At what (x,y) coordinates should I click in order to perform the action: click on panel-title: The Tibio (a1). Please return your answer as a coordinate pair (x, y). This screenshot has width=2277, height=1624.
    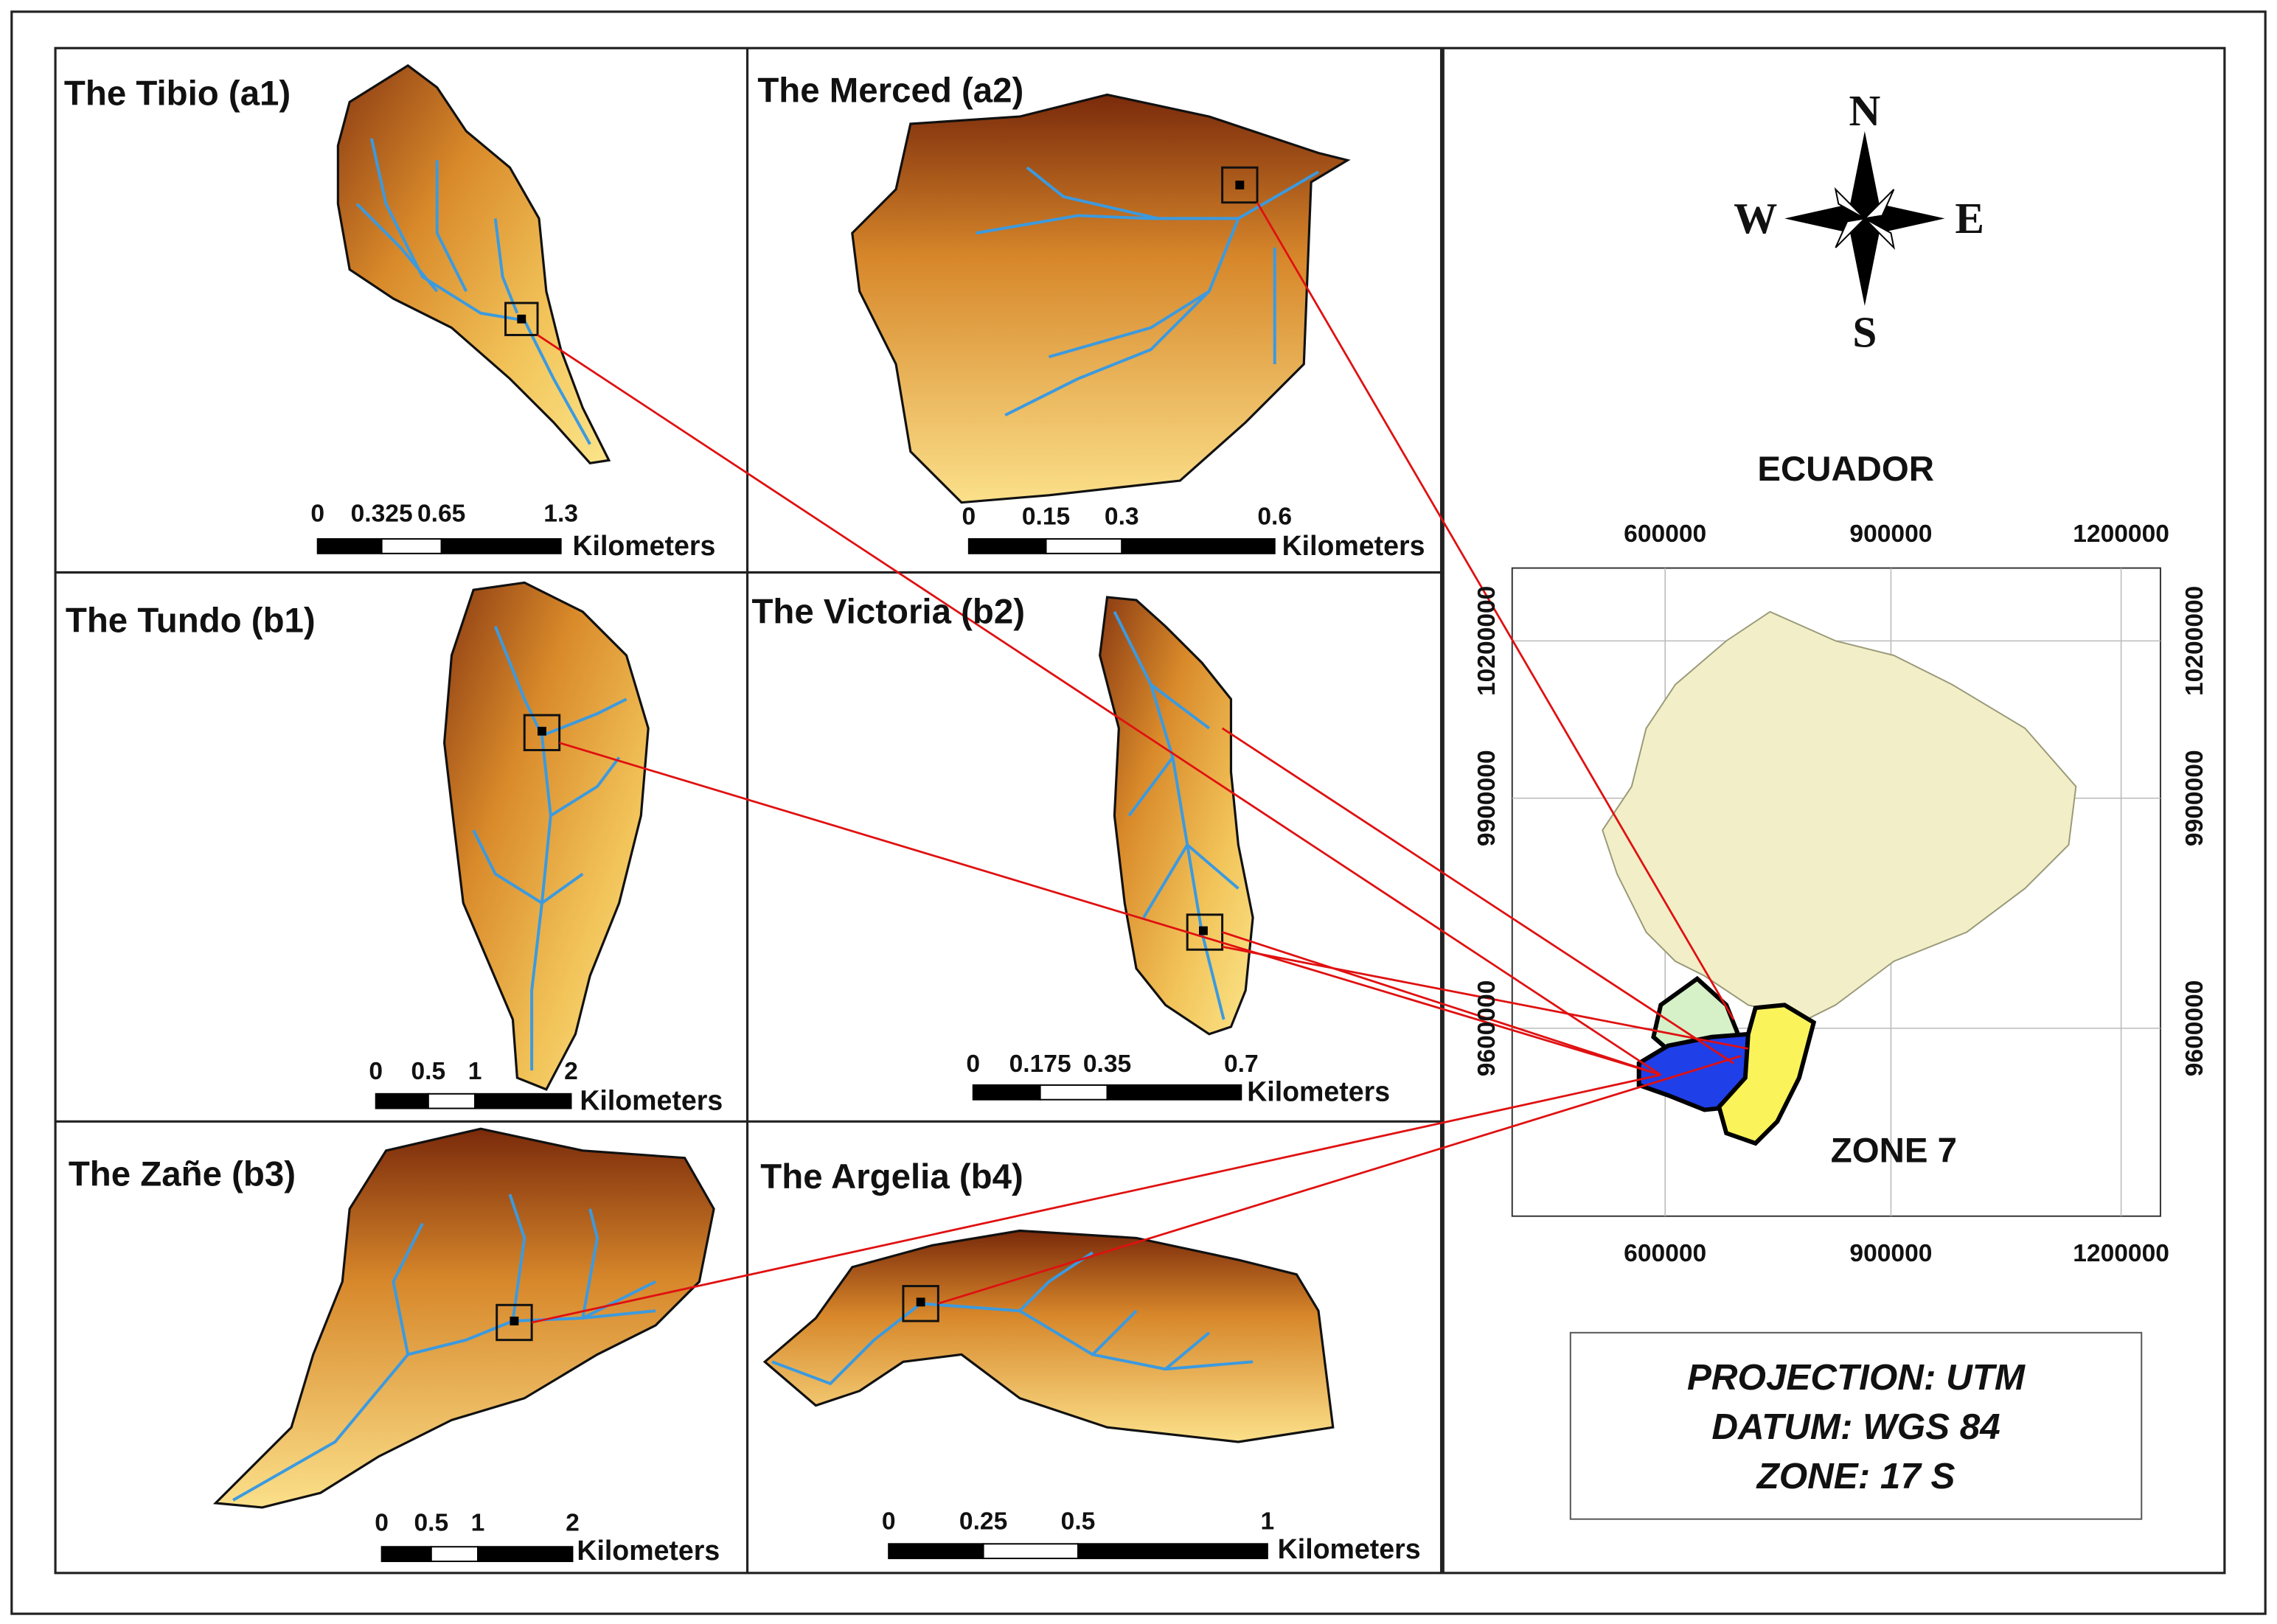
    Looking at the image, I should click on (177, 93).